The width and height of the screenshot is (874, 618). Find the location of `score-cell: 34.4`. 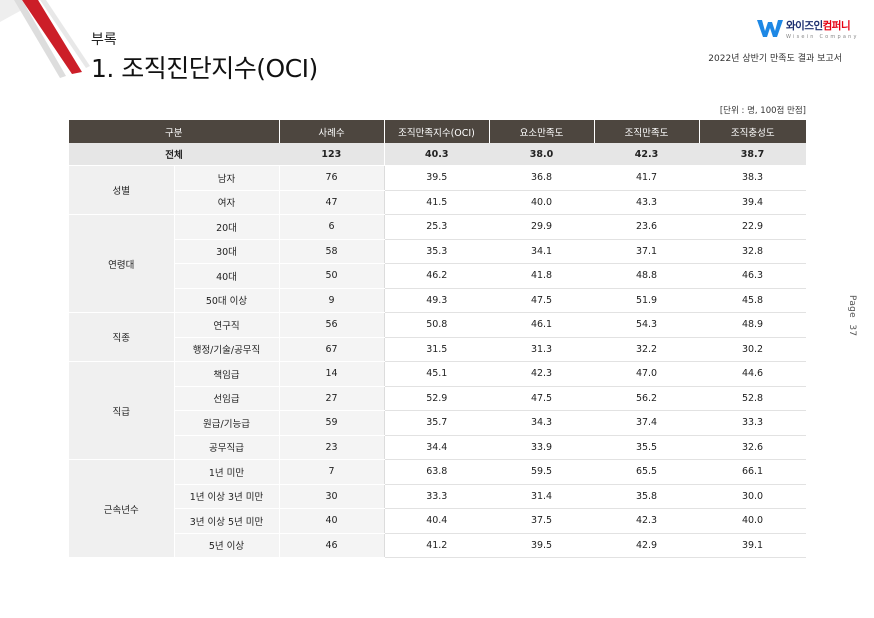

score-cell: 34.4 is located at coordinates (437, 447).